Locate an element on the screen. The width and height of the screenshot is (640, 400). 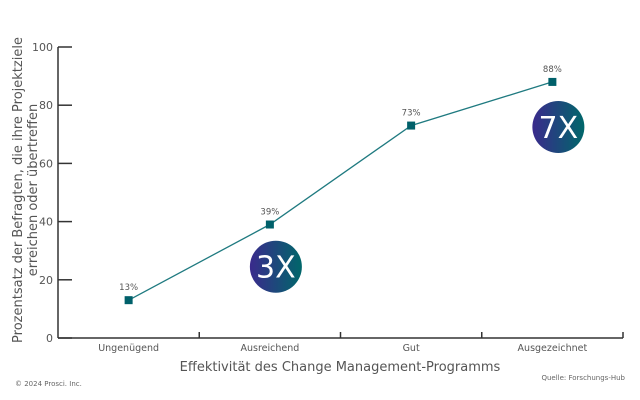
x-tick-label: Gut is located at coordinates (411, 348).